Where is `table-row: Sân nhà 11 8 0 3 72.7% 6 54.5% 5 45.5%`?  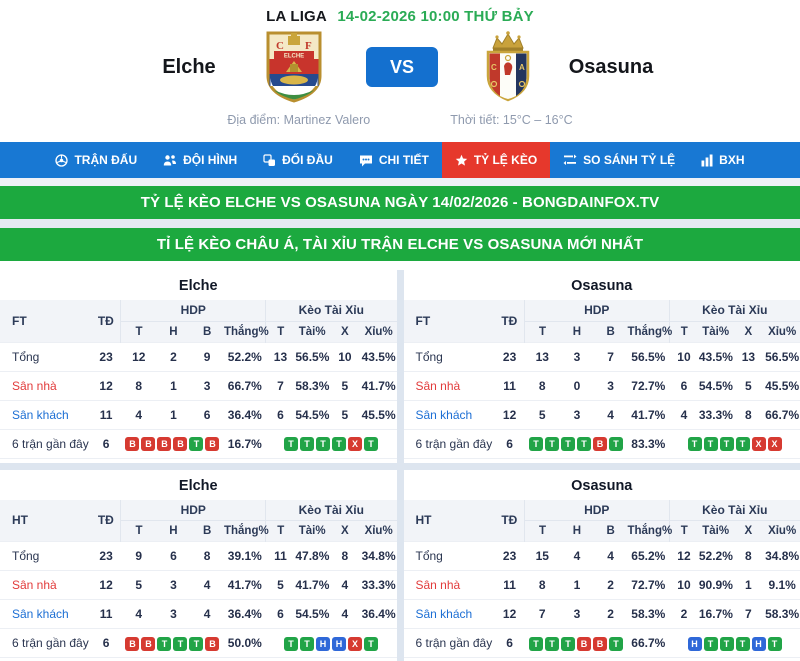
table-row: Sân nhà 11 8 0 3 72.7% 6 54.5% 5 45.5% is located at coordinates (601, 385).